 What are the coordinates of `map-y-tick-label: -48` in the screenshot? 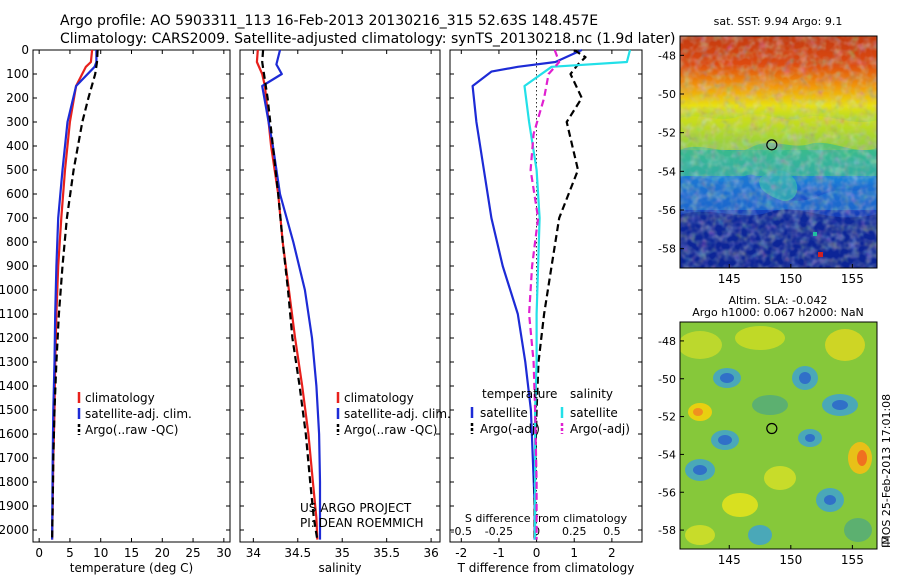 It's located at (667, 341).